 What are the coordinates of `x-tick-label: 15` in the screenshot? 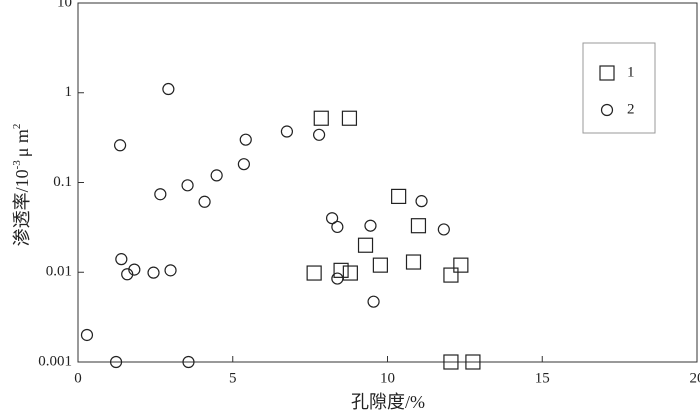 It's located at (542, 378).